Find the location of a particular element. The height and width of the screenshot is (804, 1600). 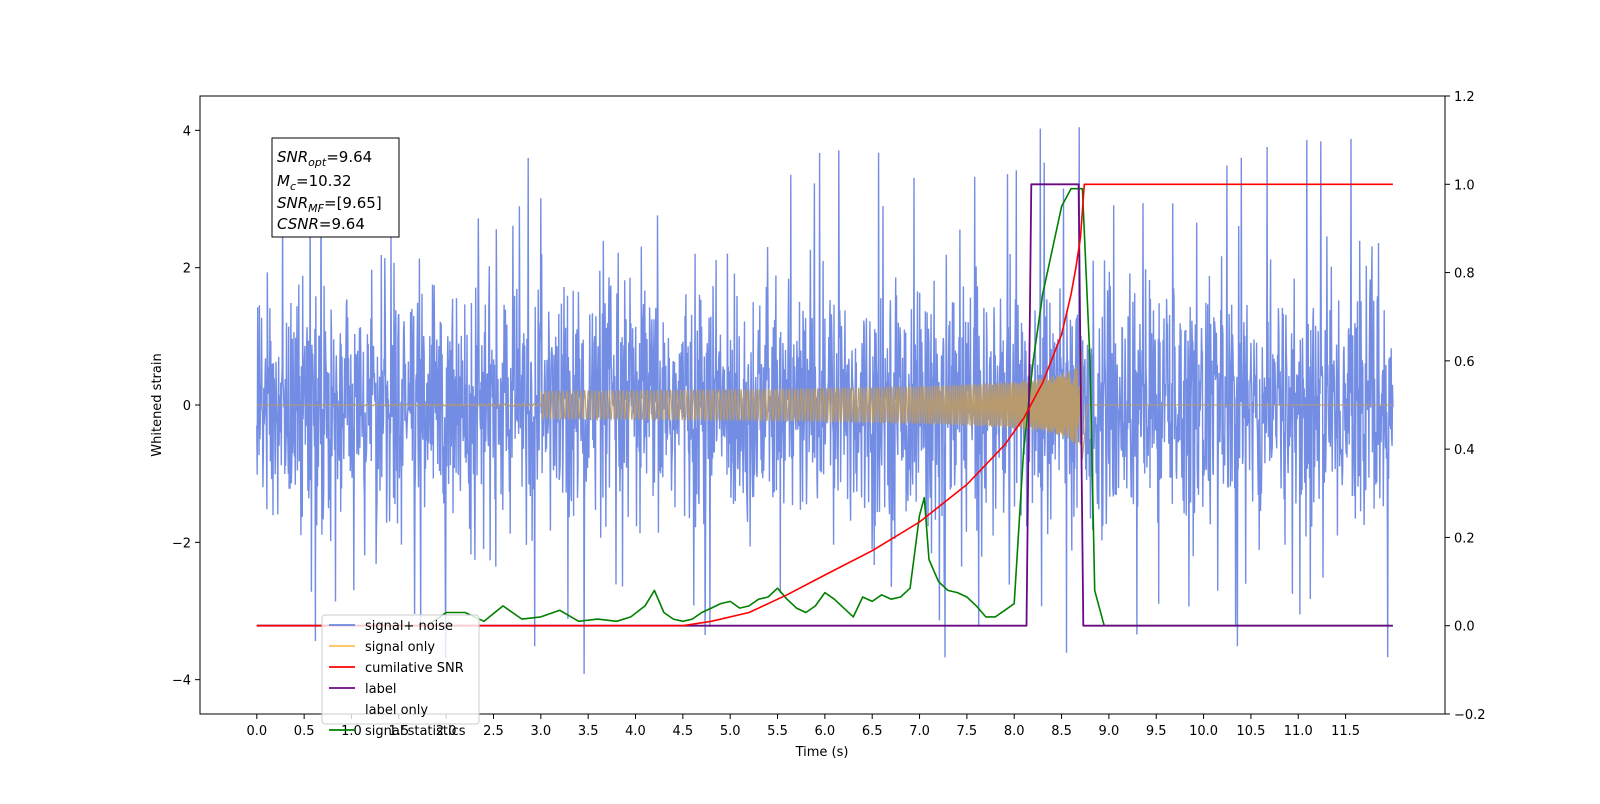

y-axis-right: −0.2 0.0 0.2 0.4 0.6 0.8 1.0 1.2 is located at coordinates (1465, 406).